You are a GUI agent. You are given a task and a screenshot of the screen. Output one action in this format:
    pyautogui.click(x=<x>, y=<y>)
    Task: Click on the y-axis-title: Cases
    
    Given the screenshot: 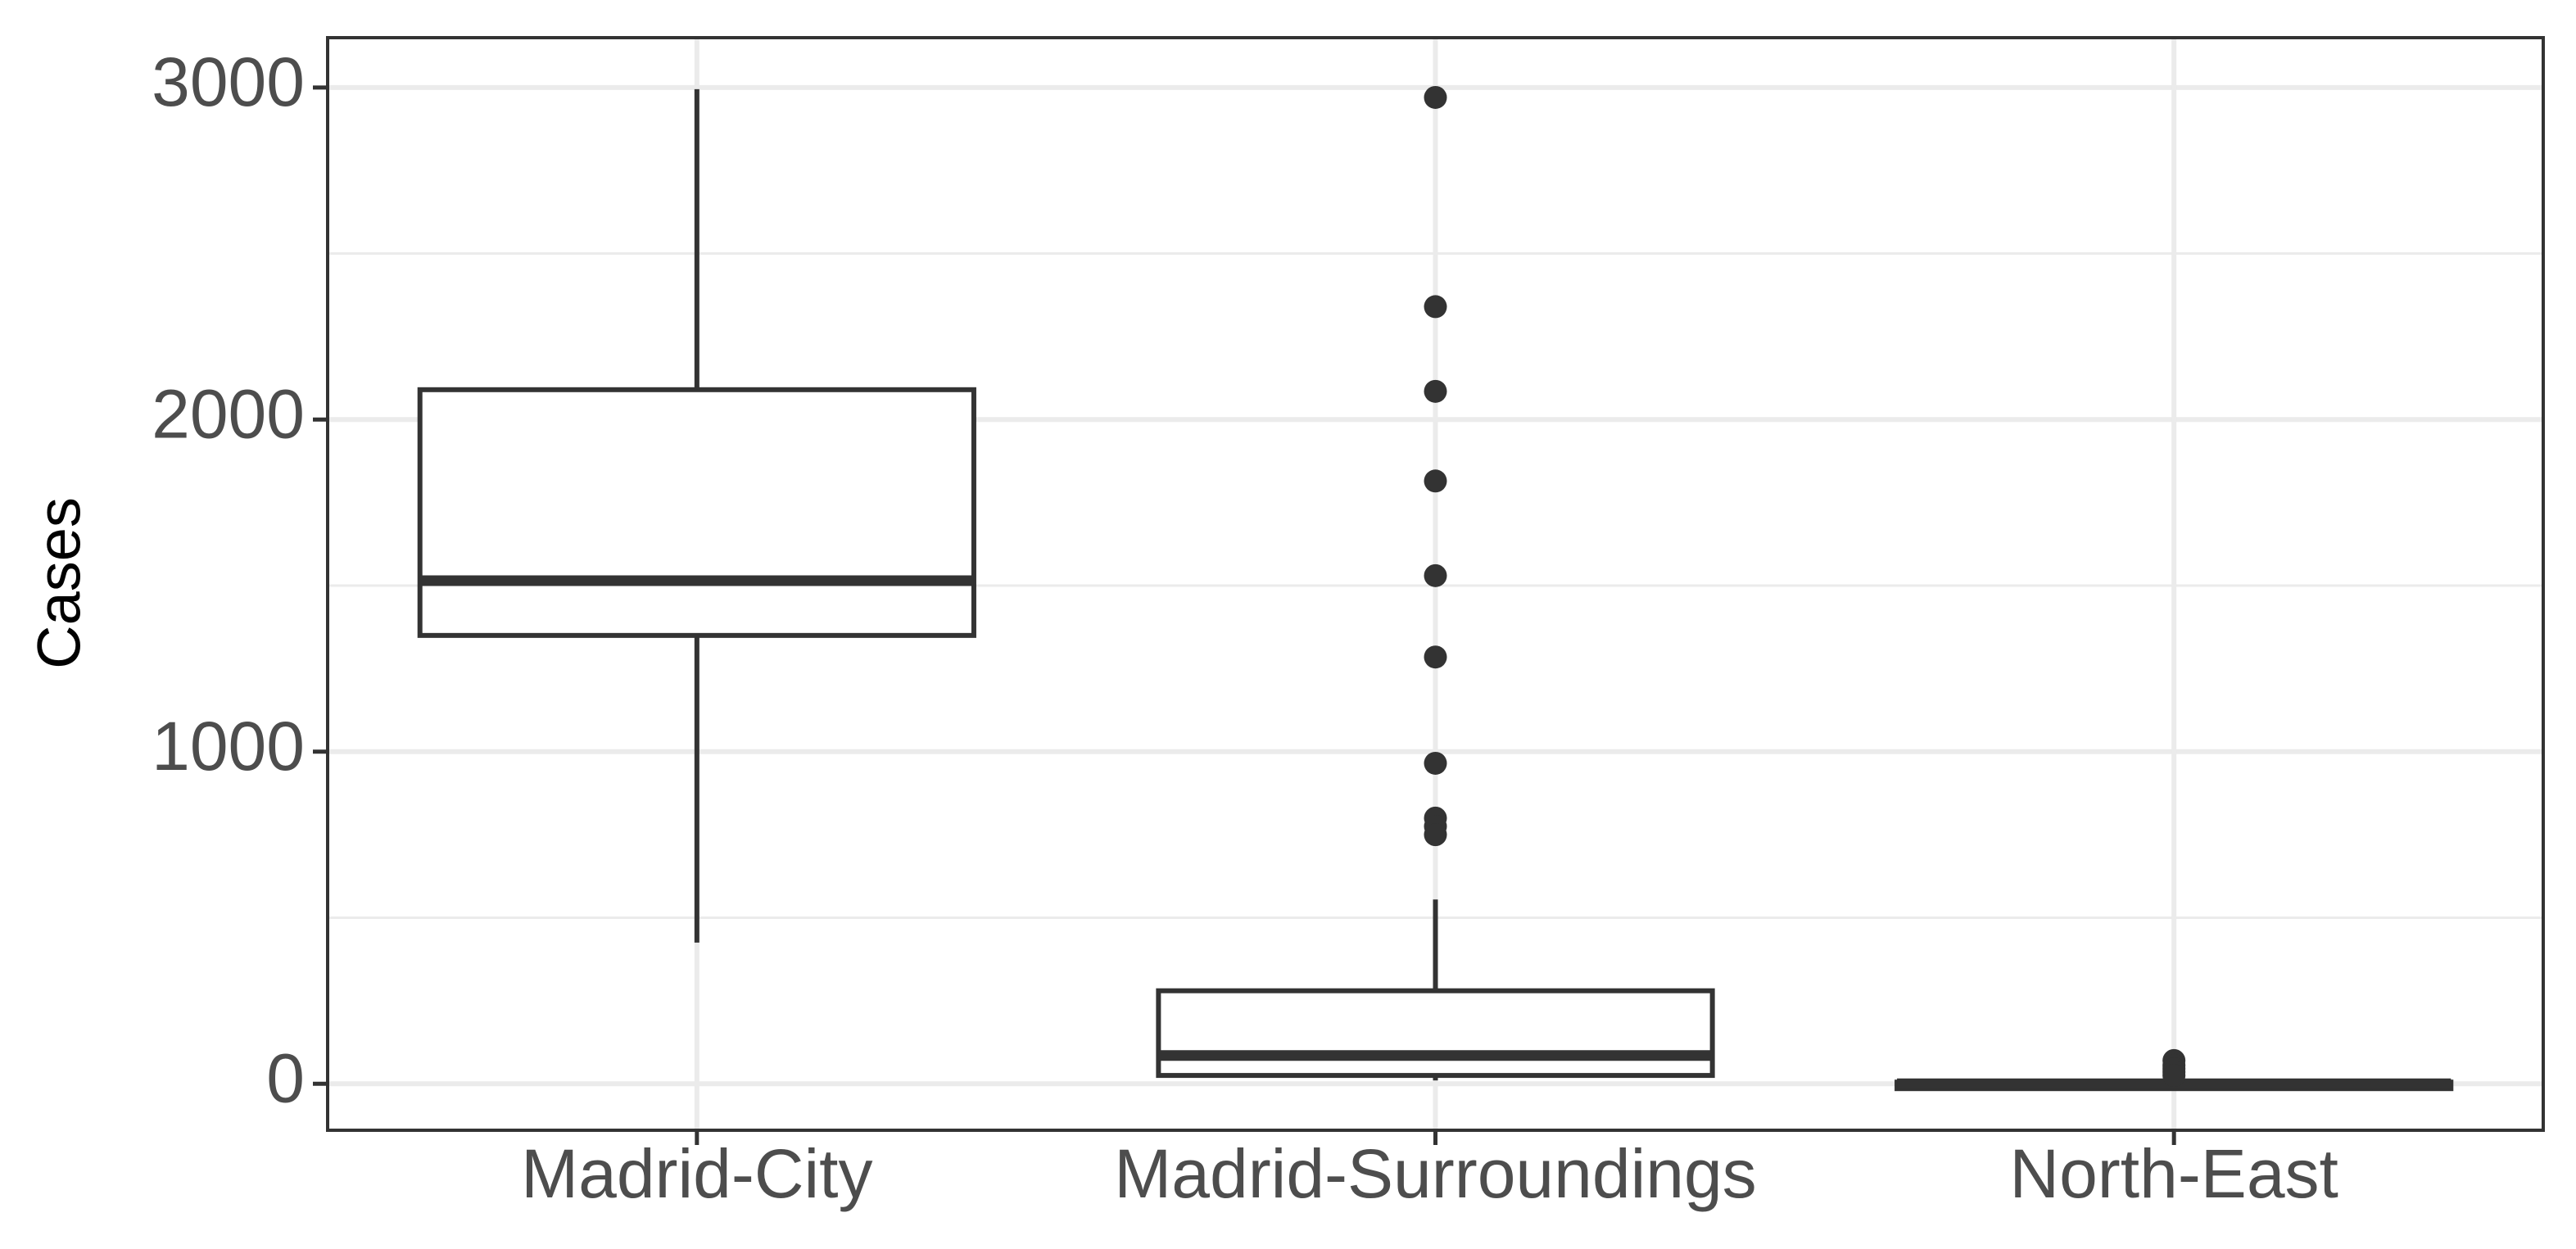 What is the action you would take?
    pyautogui.click(x=59, y=583)
    